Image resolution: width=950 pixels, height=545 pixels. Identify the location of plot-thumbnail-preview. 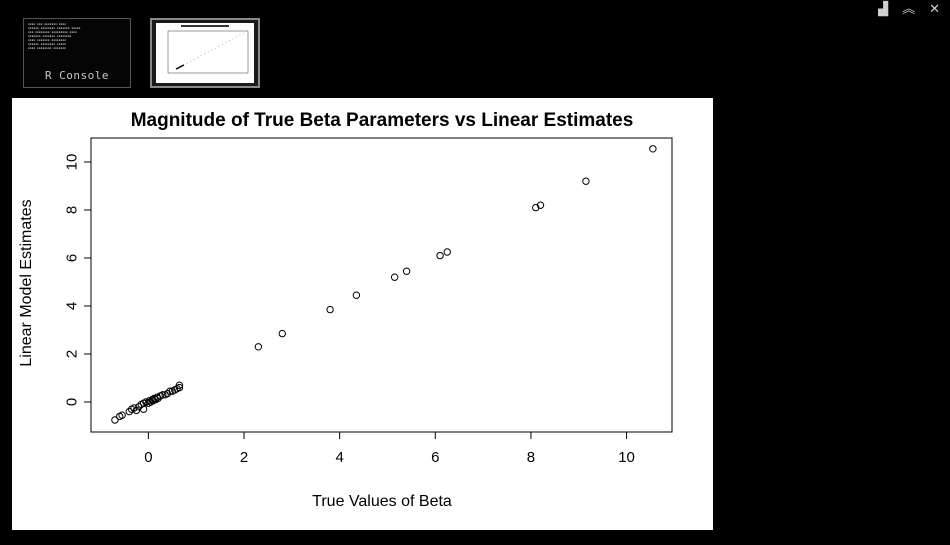
(205, 53).